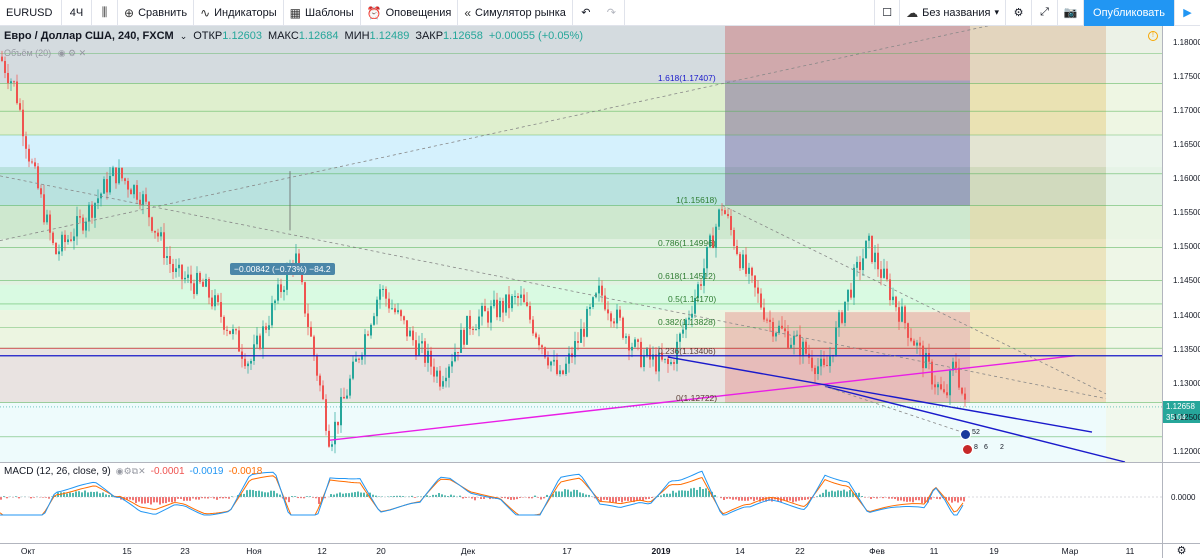 The image size is (1200, 558). I want to click on macd-axis: 0.0000, so click(1181, 502).